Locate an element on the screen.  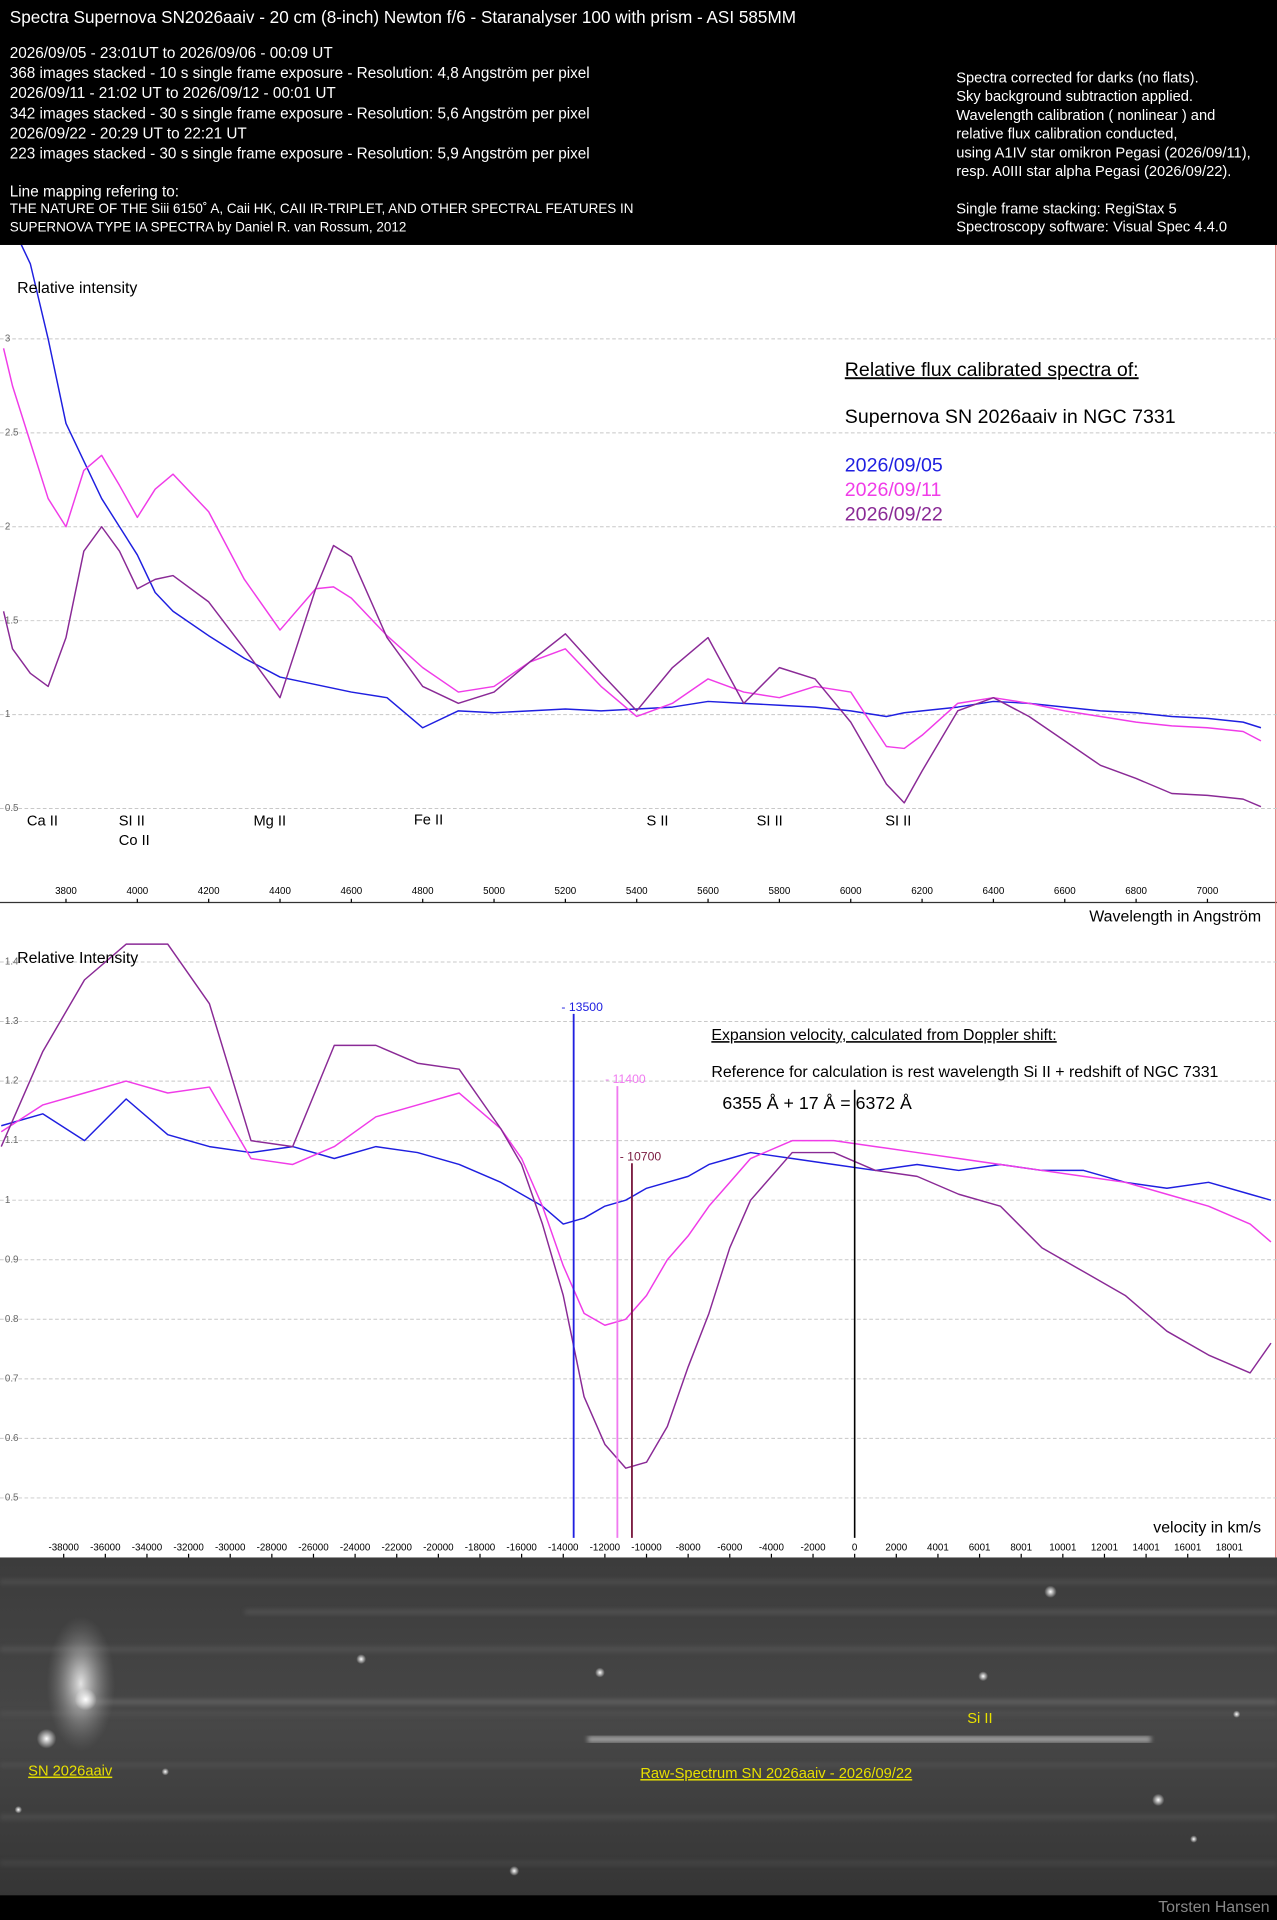
x-tick-label: -18000 is located at coordinates (480, 1547).